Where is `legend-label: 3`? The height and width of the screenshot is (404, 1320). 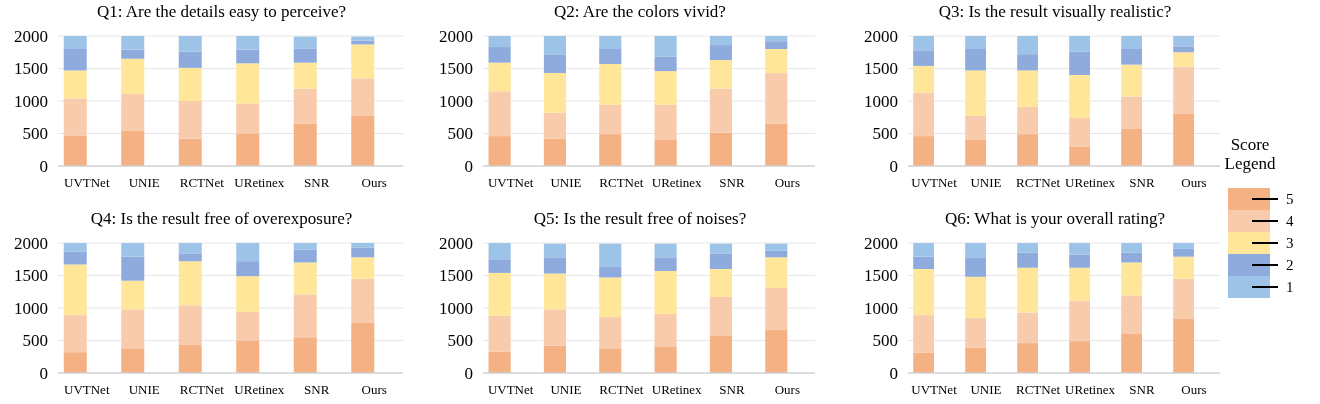 legend-label: 3 is located at coordinates (1290, 243).